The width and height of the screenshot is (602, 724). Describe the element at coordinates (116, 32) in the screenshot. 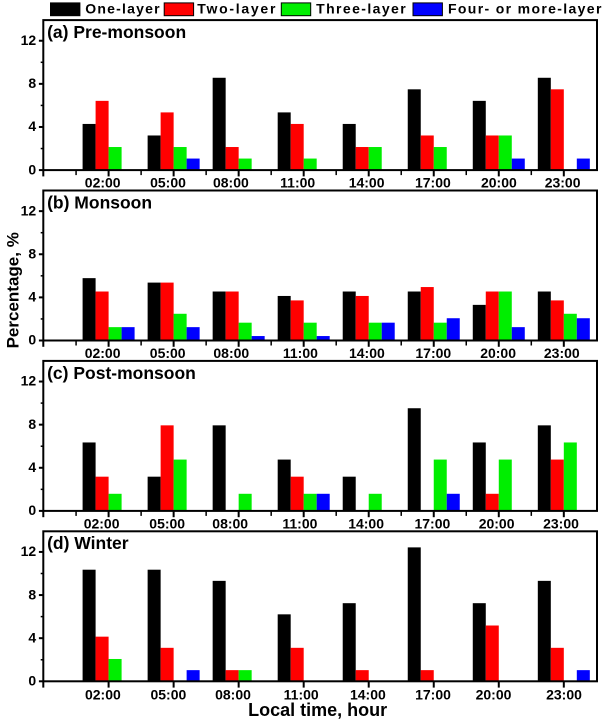

I see `svg-text: (a) Pre-monsoon` at that location.